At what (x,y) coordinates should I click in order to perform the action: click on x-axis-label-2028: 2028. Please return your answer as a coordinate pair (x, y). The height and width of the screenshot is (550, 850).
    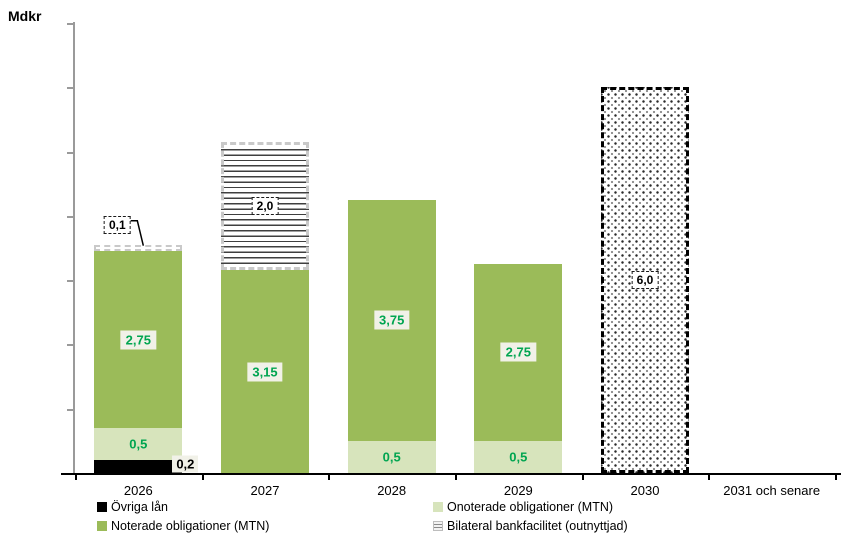
    Looking at the image, I should click on (392, 490).